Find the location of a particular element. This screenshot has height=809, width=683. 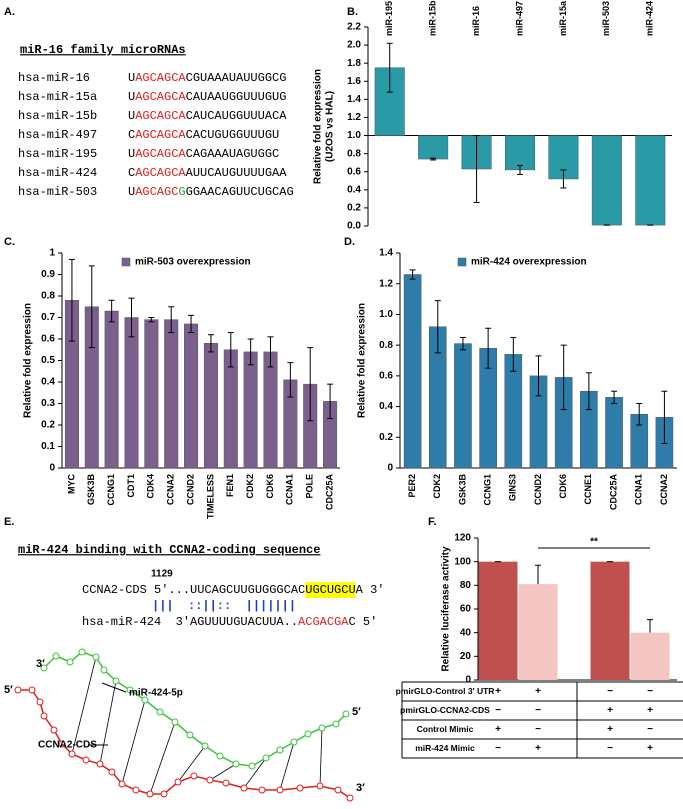

mirna-sequence: ACGACGA is located at coordinates (323, 622).